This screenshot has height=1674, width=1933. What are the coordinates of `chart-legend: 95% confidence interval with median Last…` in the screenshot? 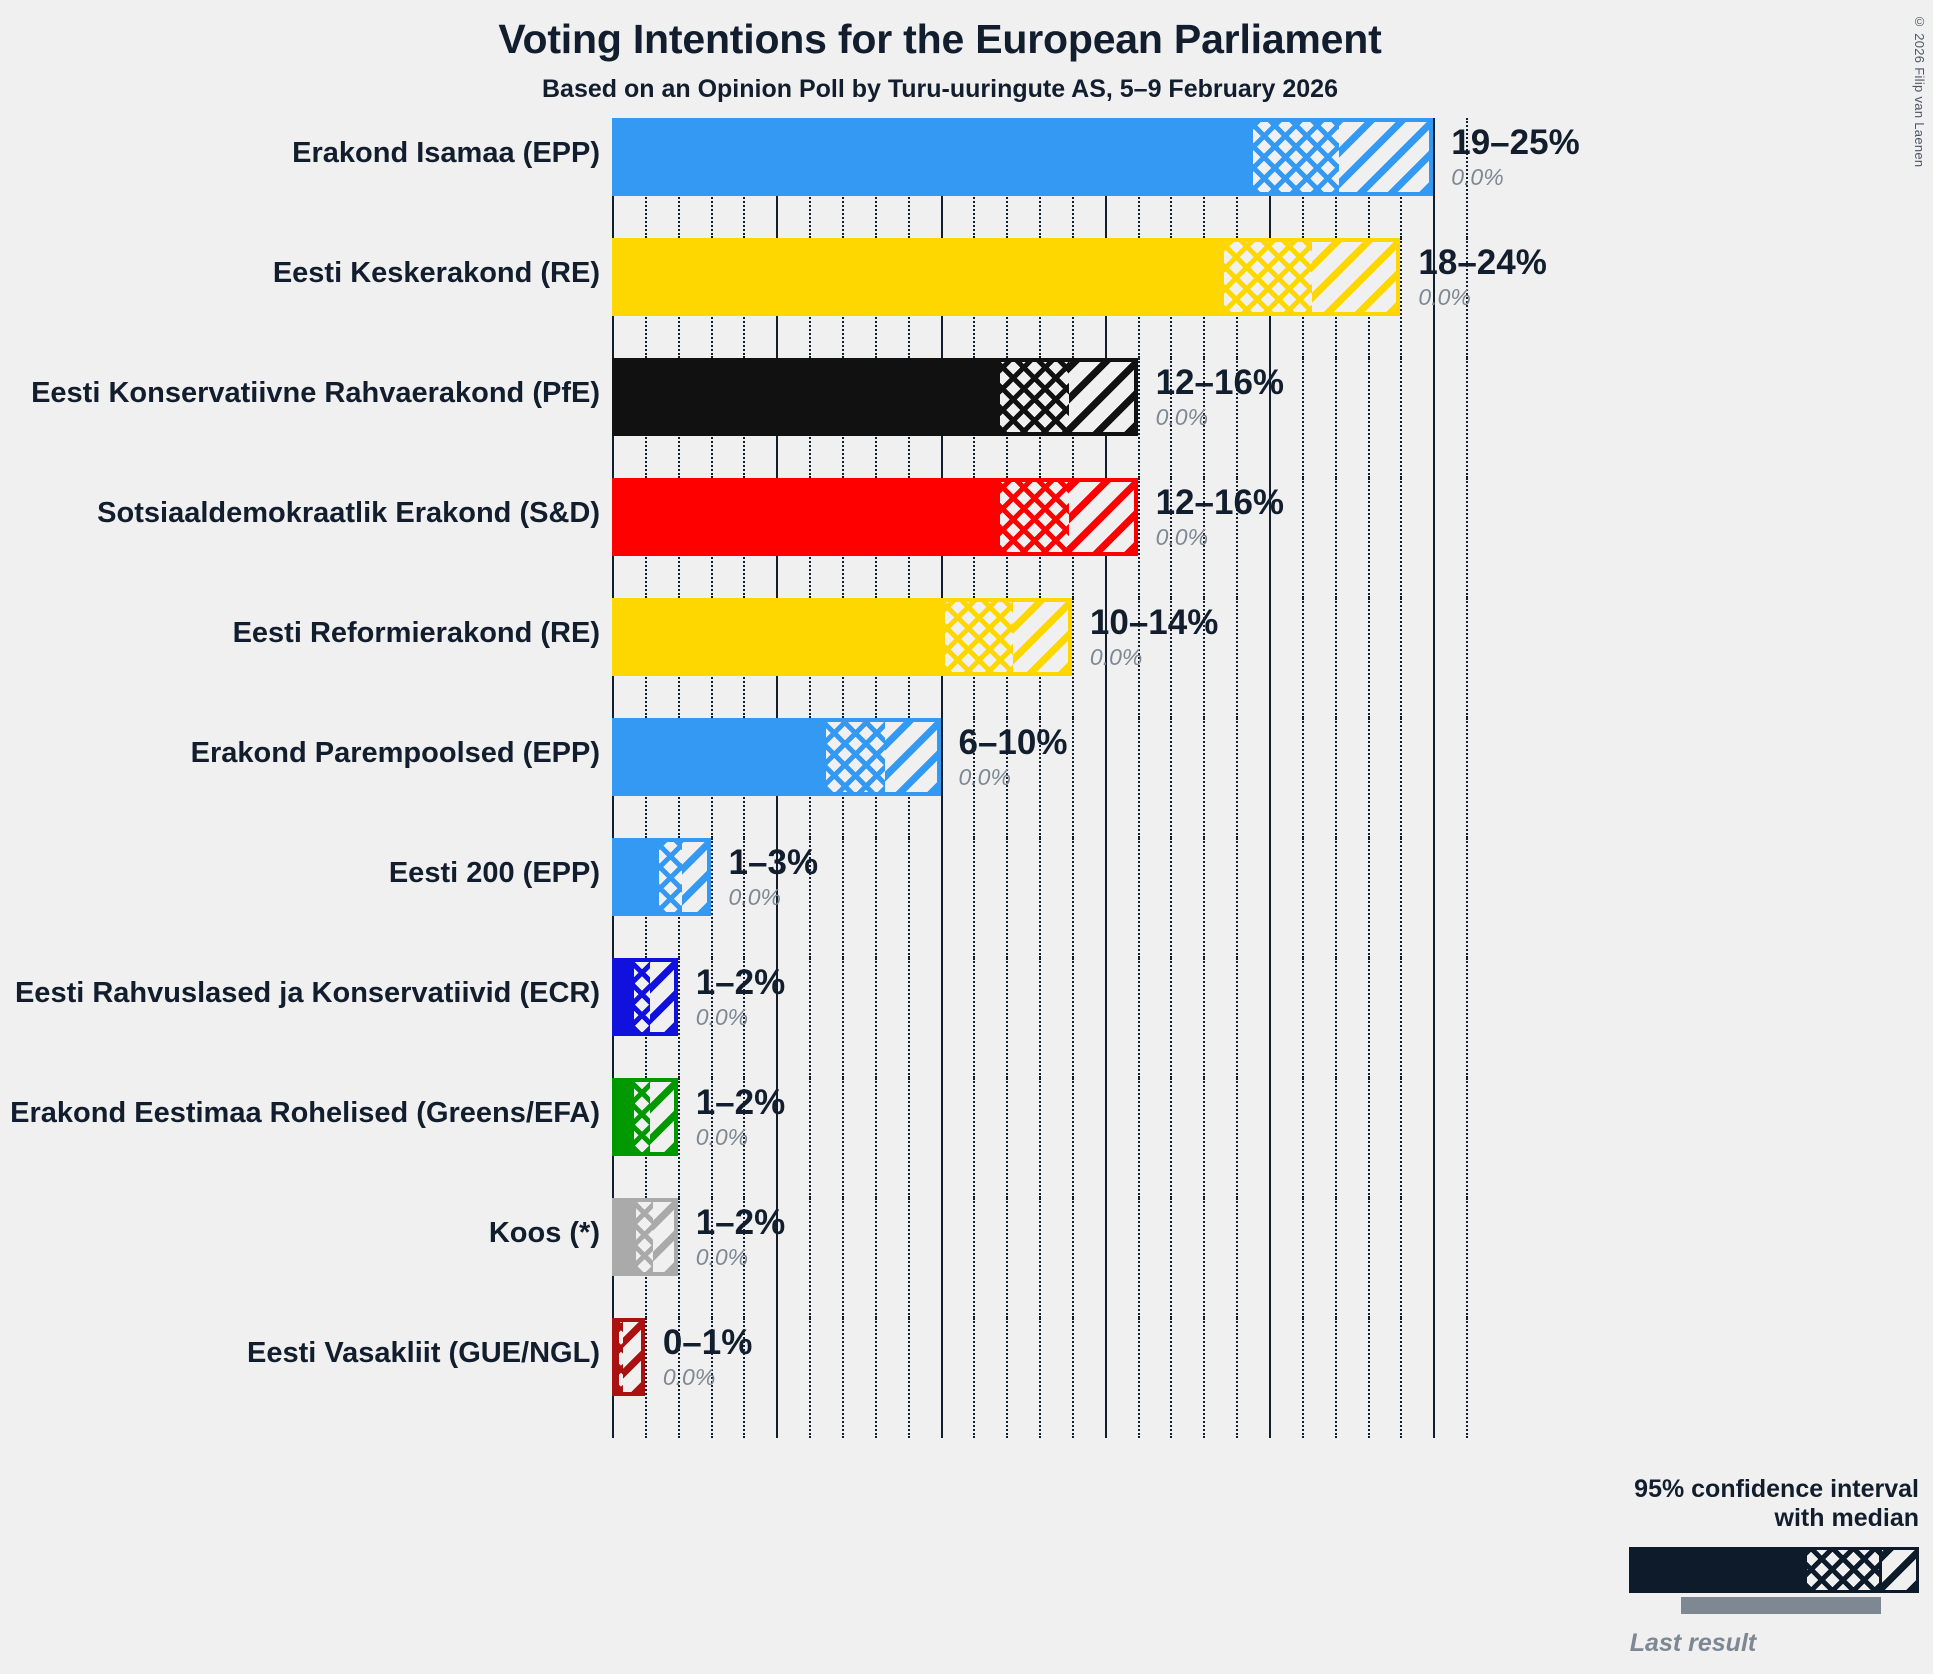 It's located at (1719, 1567).